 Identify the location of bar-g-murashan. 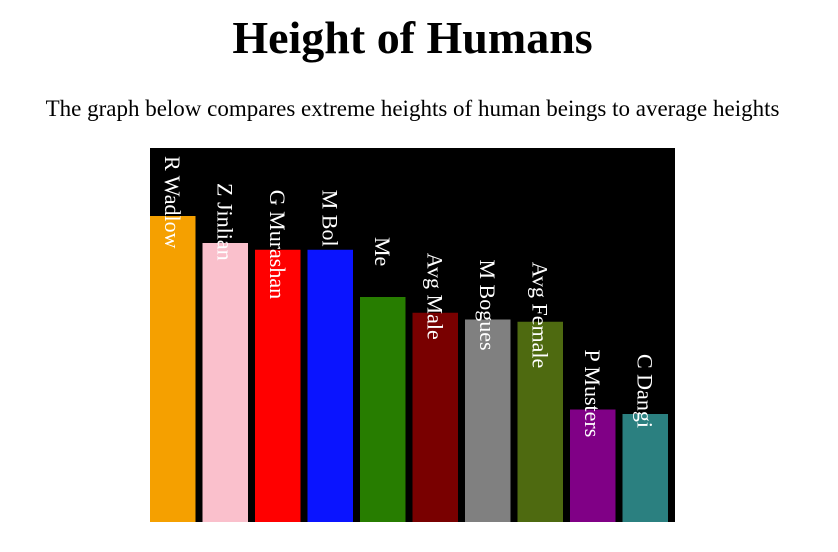
(278, 385).